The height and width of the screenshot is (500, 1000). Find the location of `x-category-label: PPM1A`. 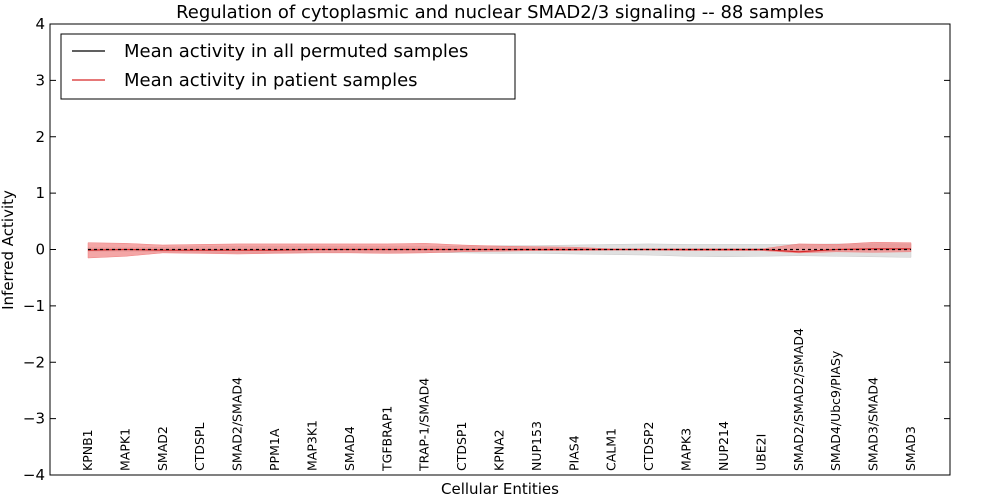

x-category-label: PPM1A is located at coordinates (274, 449).